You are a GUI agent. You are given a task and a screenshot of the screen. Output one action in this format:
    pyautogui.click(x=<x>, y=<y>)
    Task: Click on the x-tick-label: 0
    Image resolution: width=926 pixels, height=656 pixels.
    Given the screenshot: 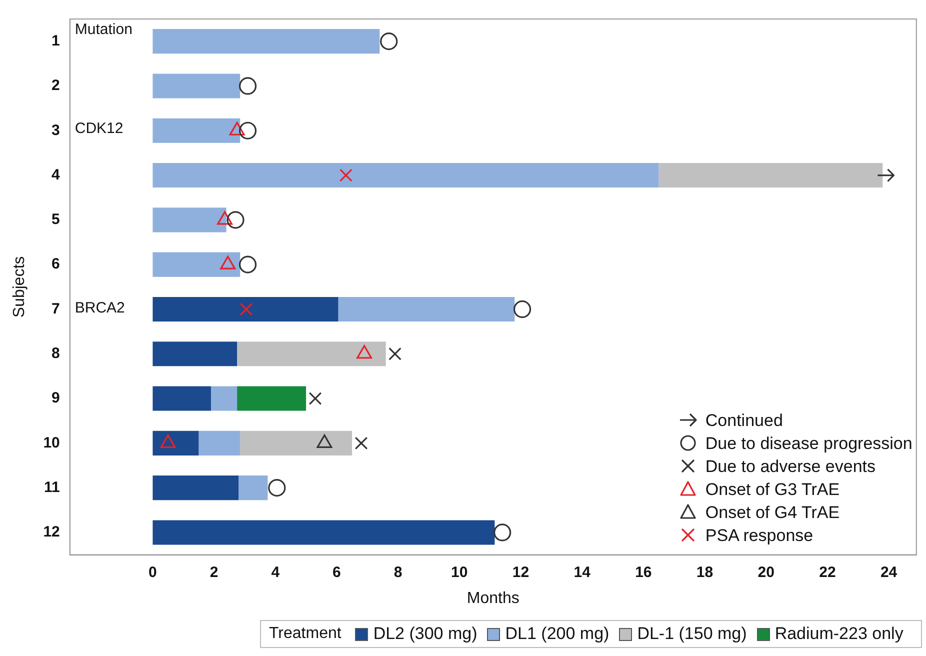 What is the action you would take?
    pyautogui.click(x=152, y=572)
    